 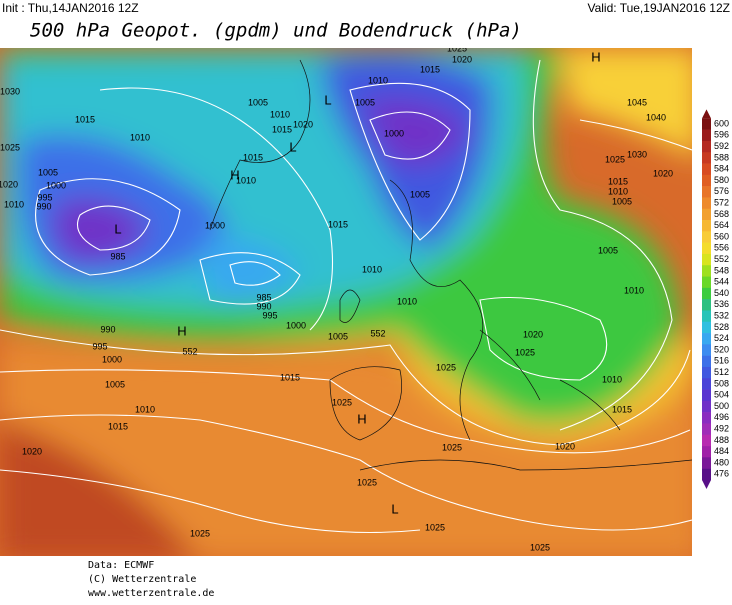 I want to click on colorbar-label: 552, so click(x=721, y=259).